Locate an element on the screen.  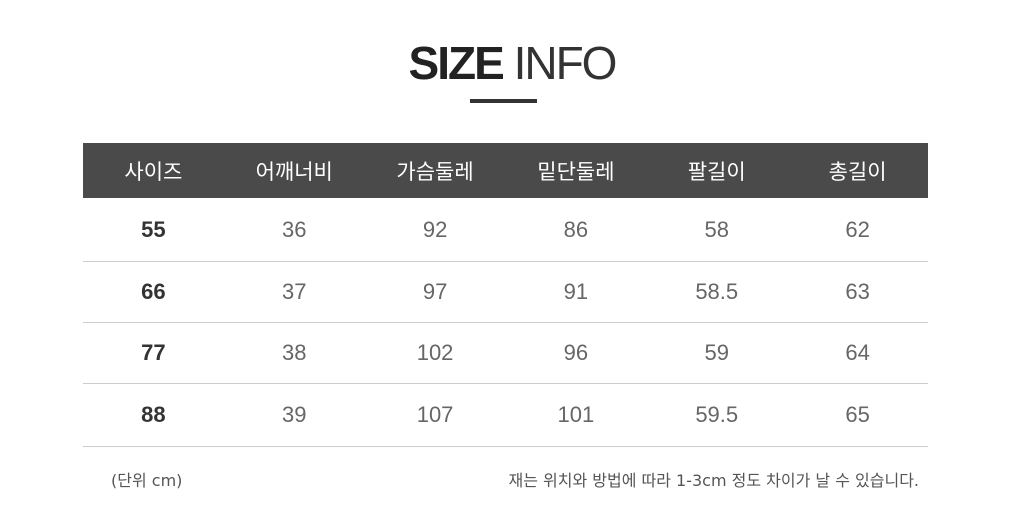
measurement-cell: 58.5 is located at coordinates (717, 292).